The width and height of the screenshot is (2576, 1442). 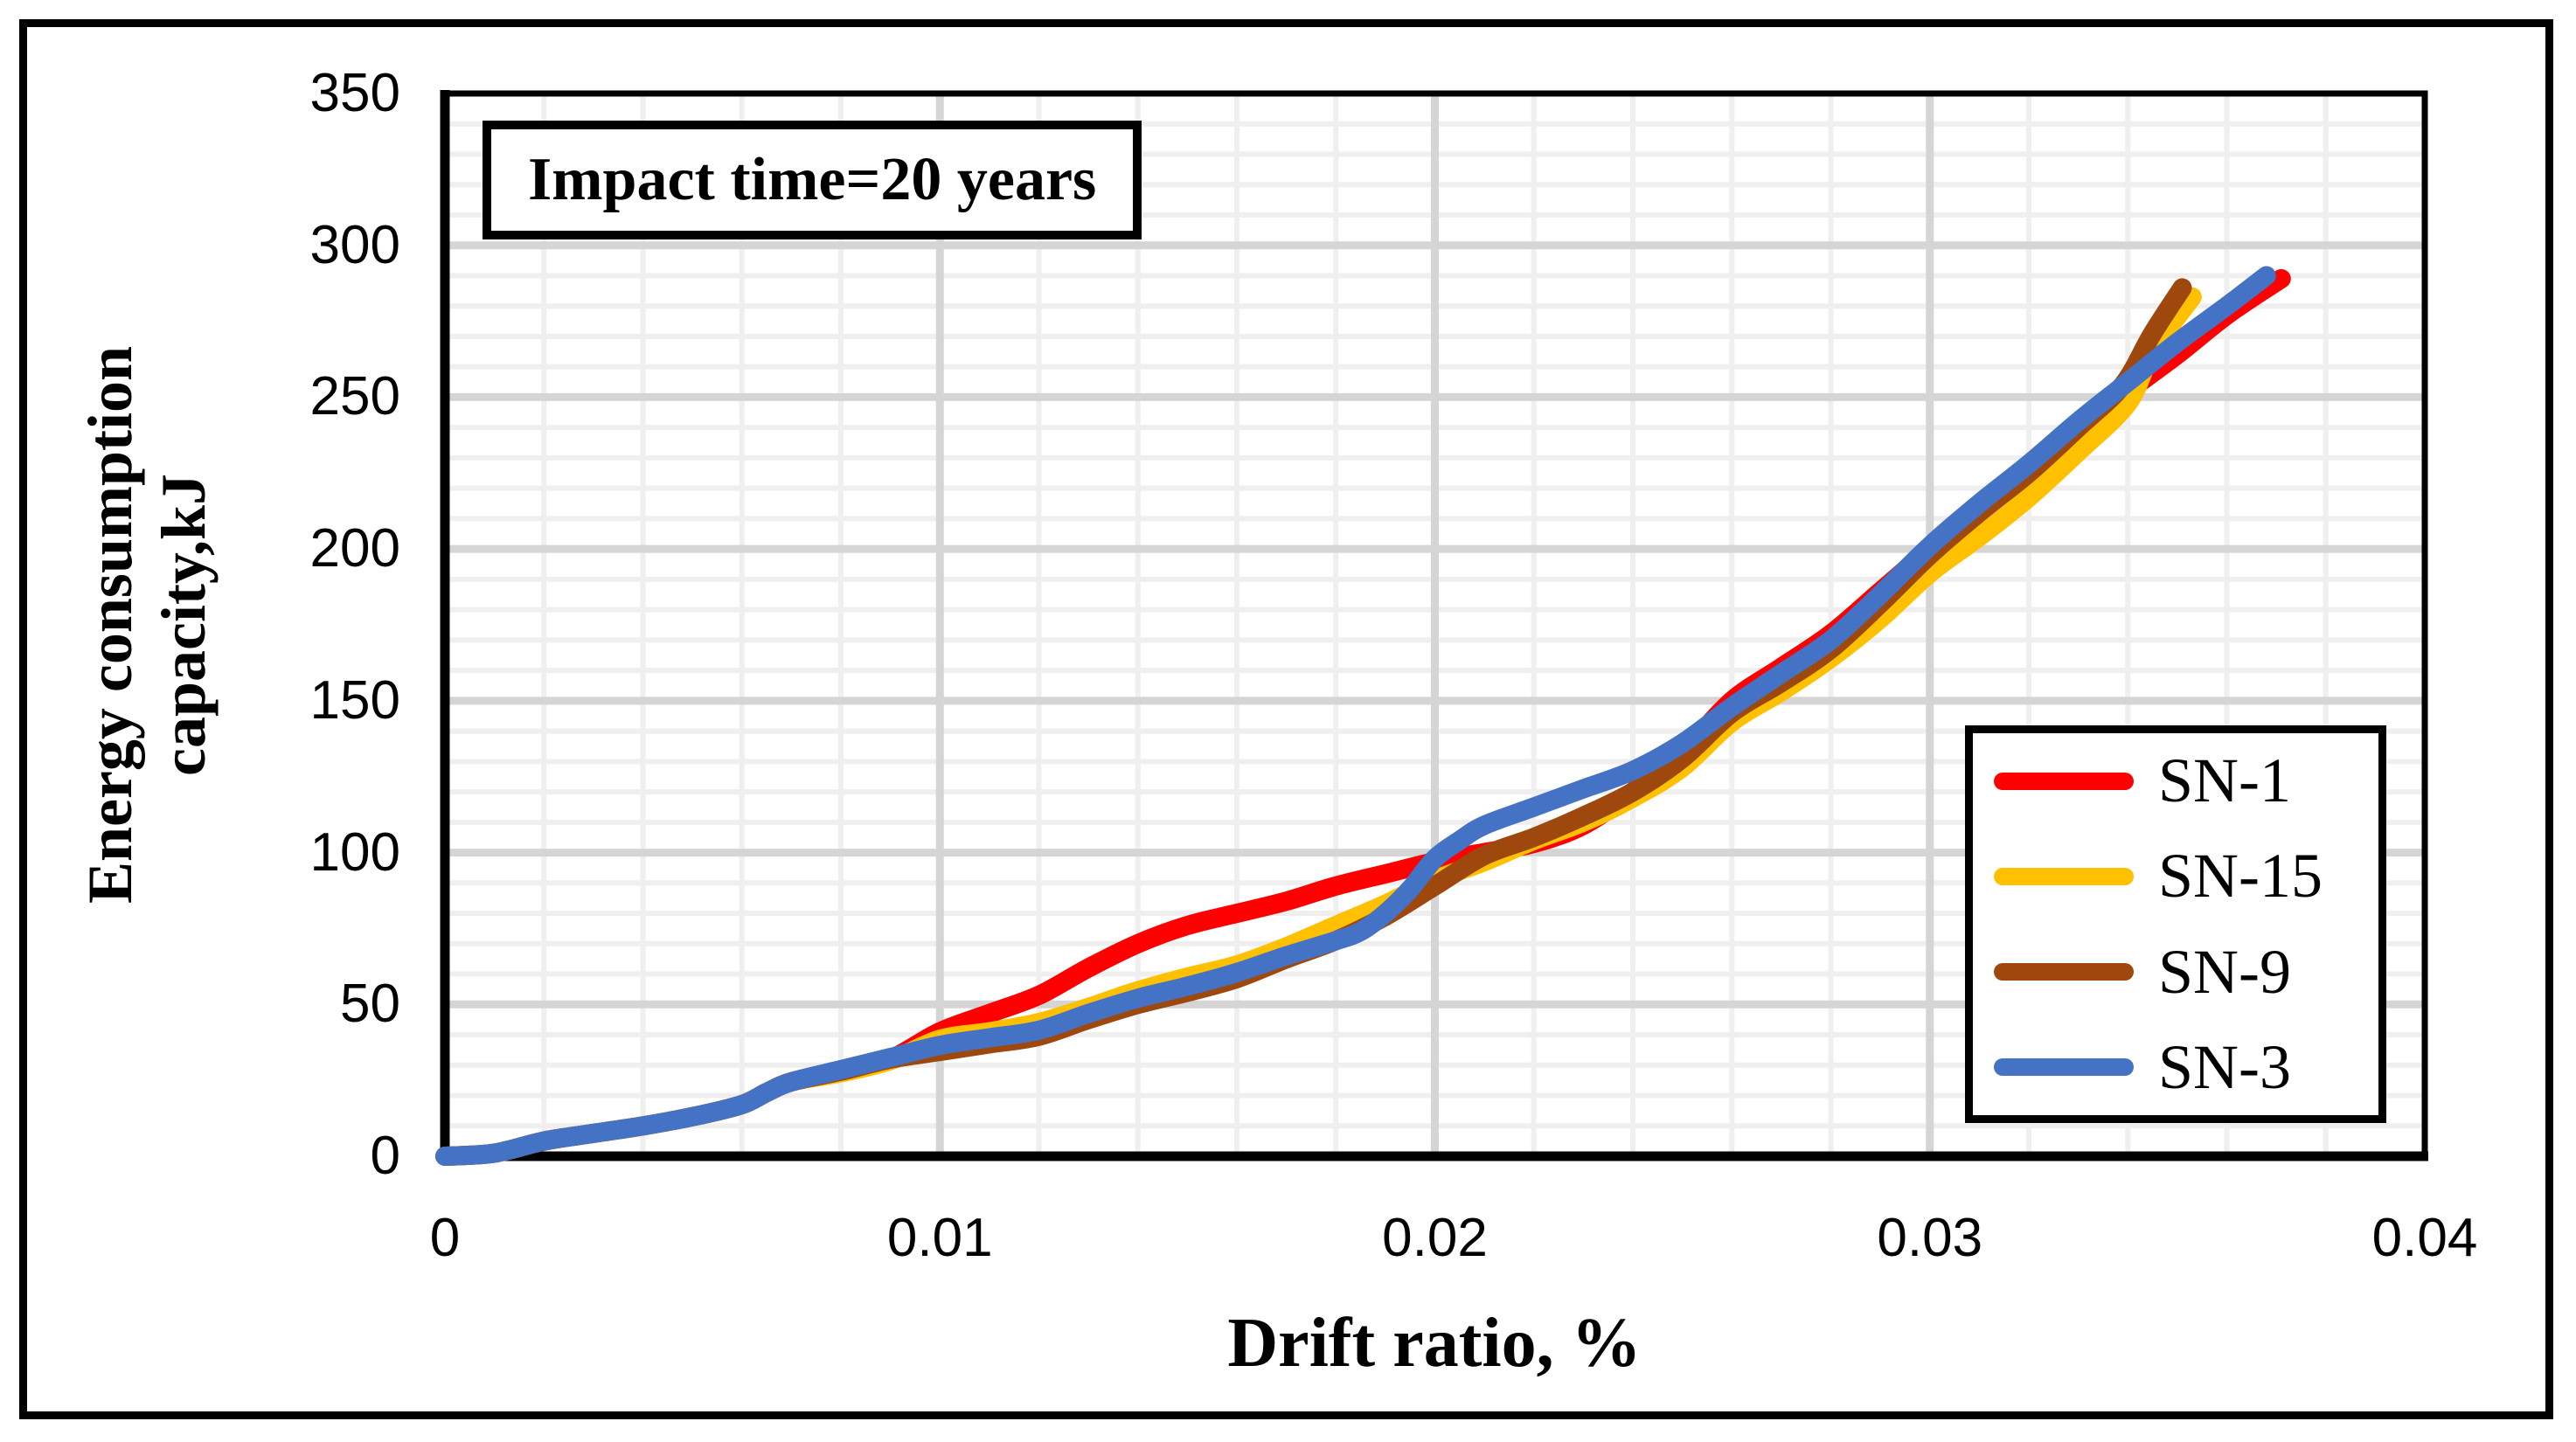 I want to click on legend-item-sn-9: SN-9, so click(x=2186, y=972).